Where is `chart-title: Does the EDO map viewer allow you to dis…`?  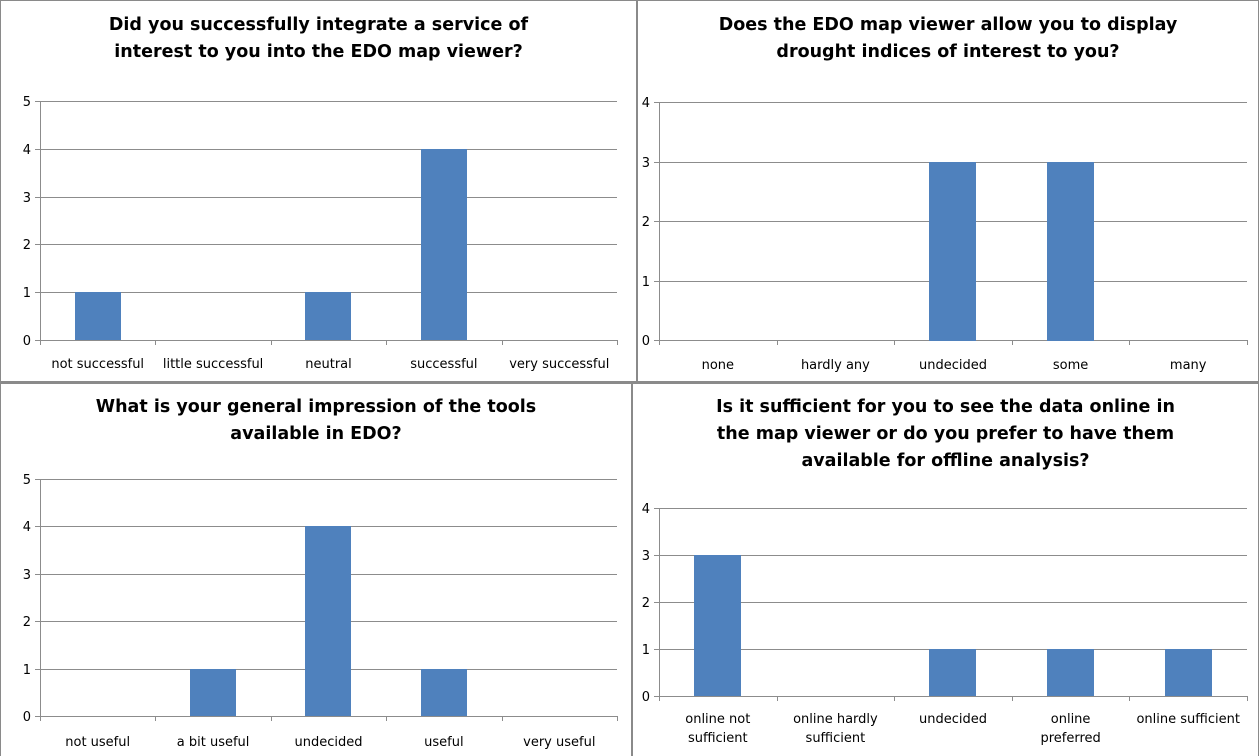 chart-title: Does the EDO map viewer allow you to dis… is located at coordinates (948, 39).